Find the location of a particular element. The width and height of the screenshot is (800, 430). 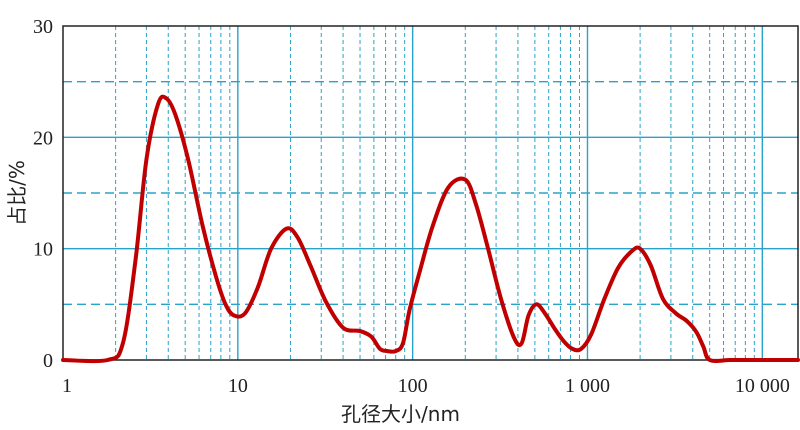

y-tick-label: 30 is located at coordinates (43, 27).